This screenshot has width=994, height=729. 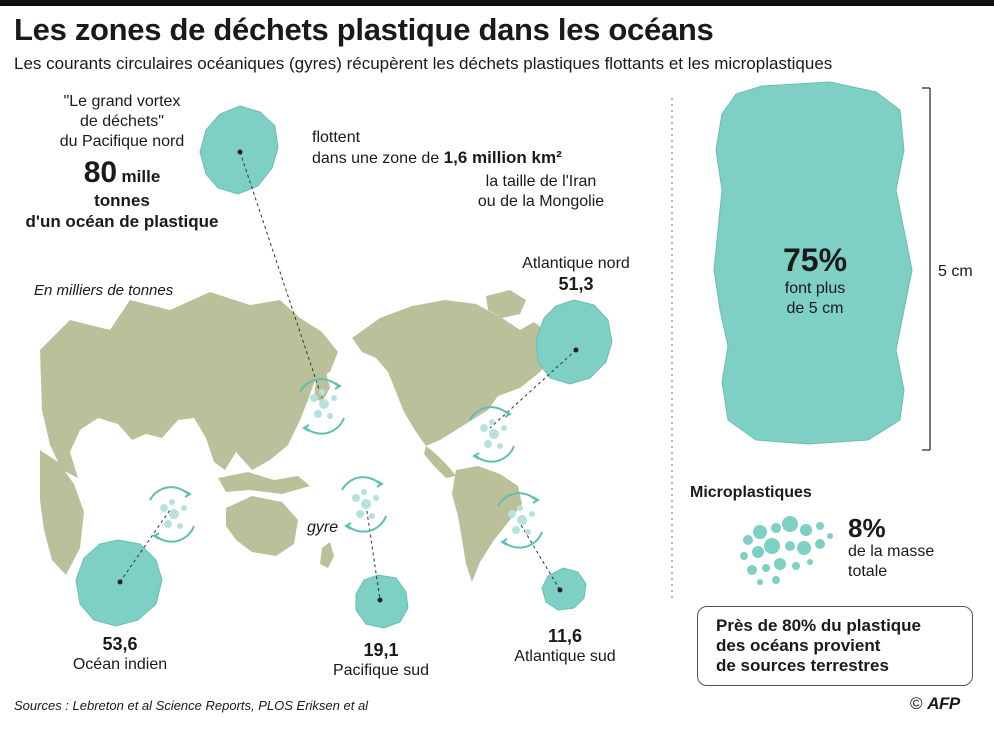 I want to click on gyre-icon-pacific-north, so click(x=322, y=406).